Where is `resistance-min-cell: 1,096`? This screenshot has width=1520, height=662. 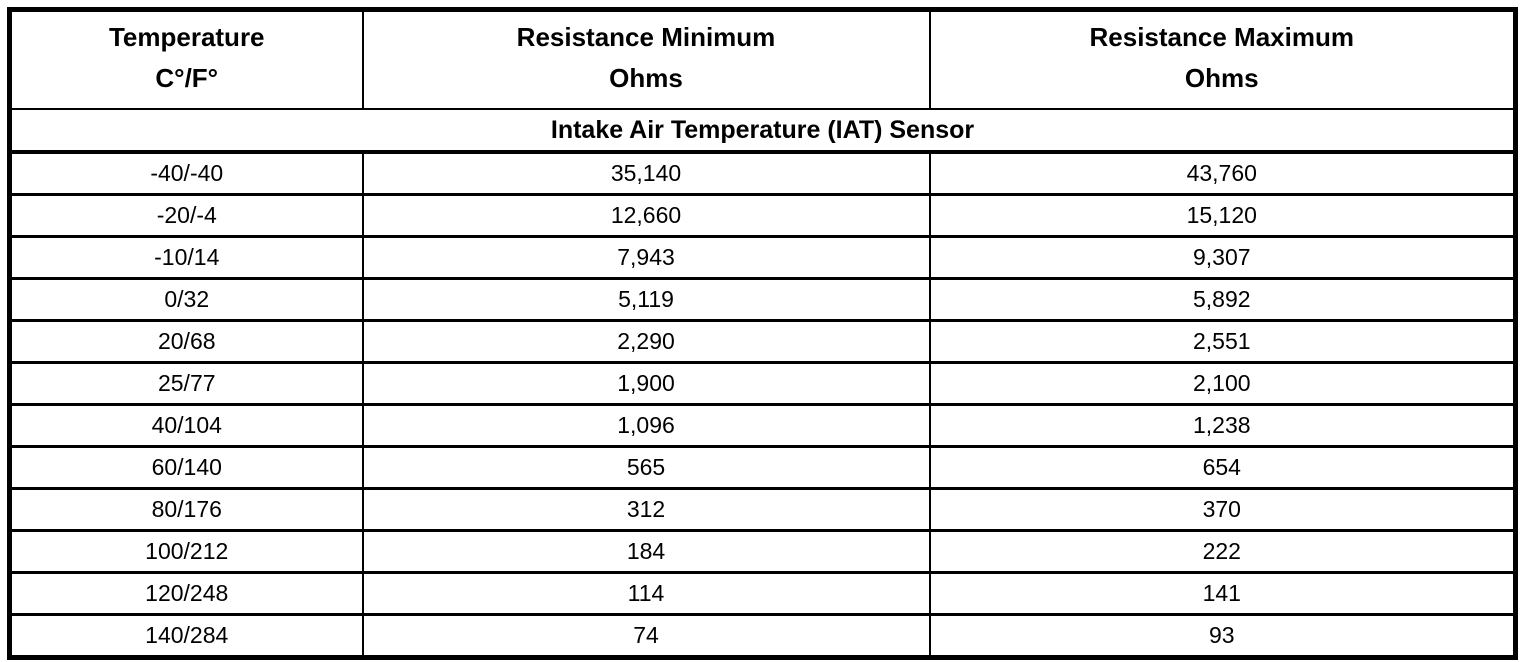 resistance-min-cell: 1,096 is located at coordinates (646, 425).